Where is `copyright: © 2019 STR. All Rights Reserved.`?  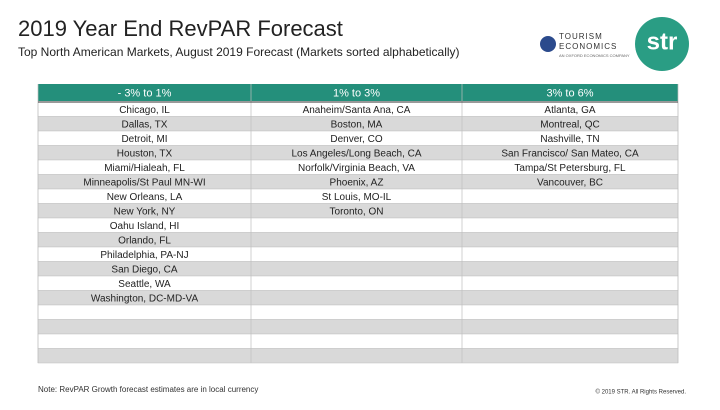
copyright: © 2019 STR. All Rights Reserved. is located at coordinates (641, 392).